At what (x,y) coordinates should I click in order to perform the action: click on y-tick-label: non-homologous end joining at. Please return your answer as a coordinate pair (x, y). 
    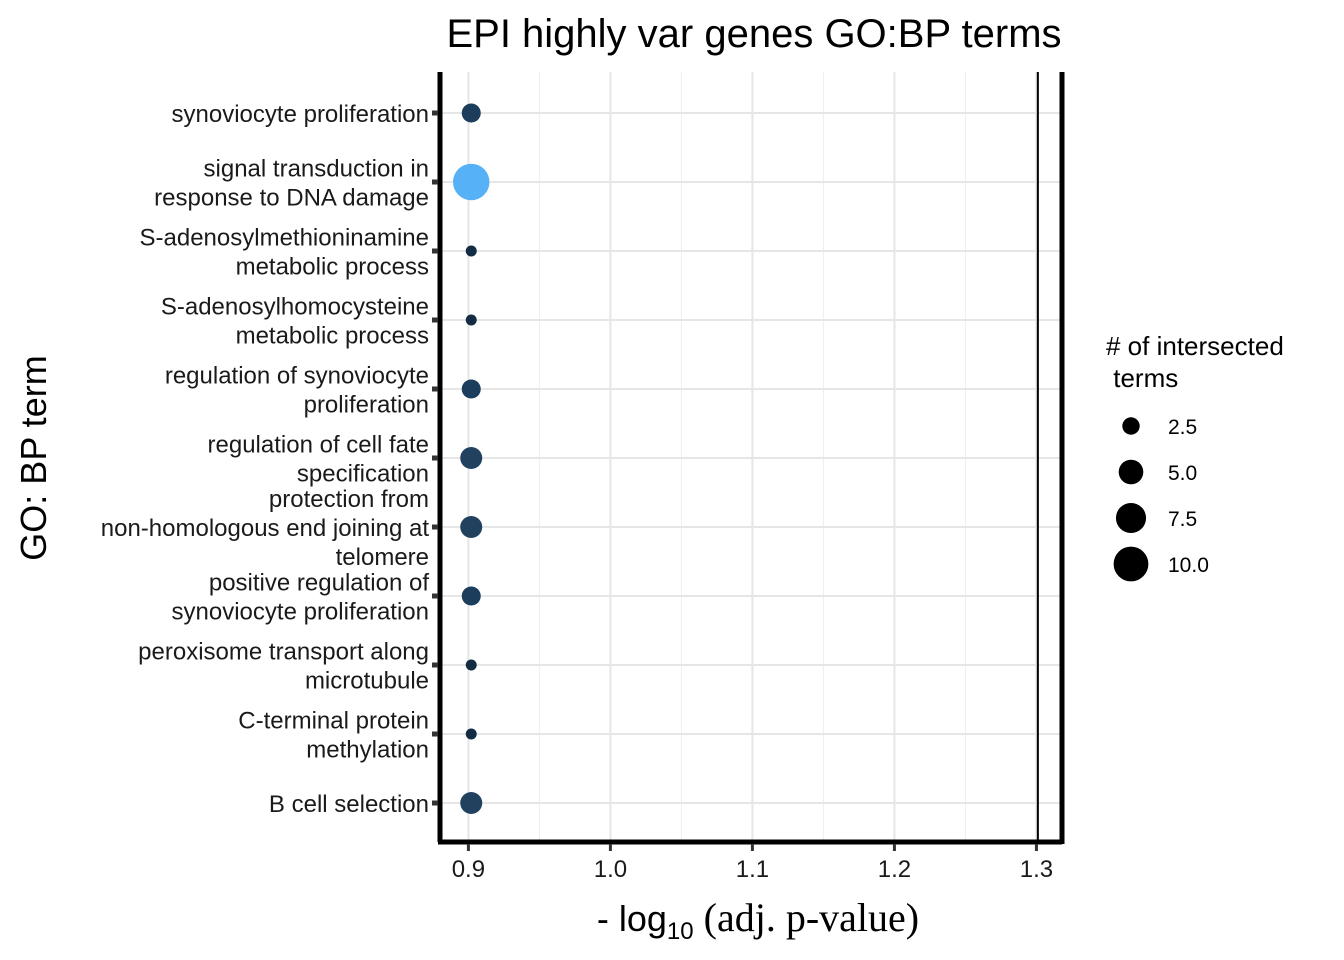
    Looking at the image, I should click on (265, 528).